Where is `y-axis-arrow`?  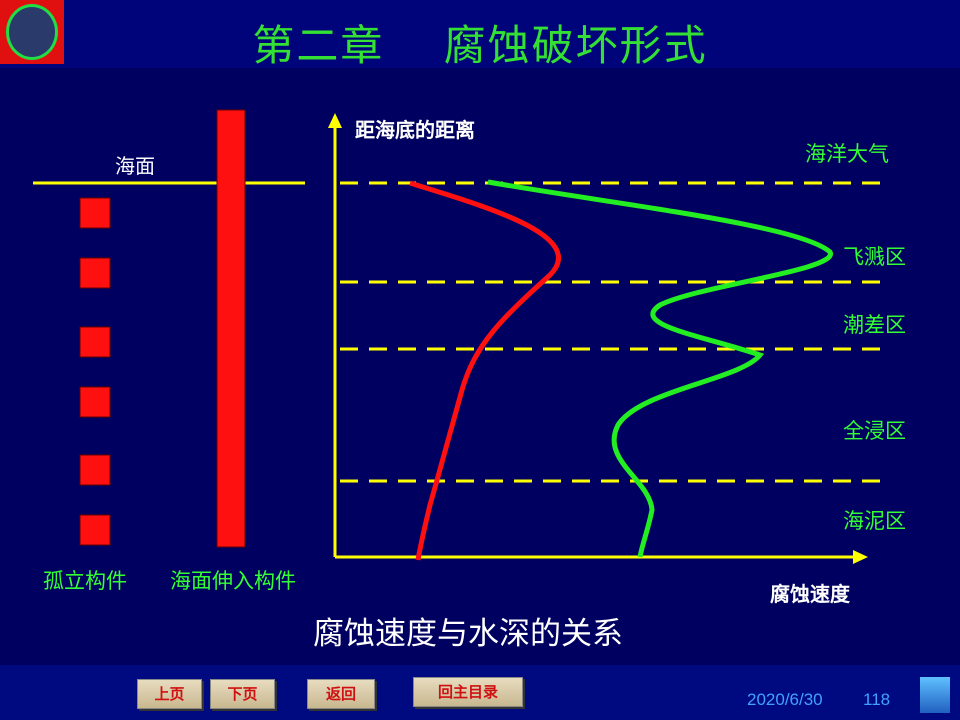 y-axis-arrow is located at coordinates (335, 120).